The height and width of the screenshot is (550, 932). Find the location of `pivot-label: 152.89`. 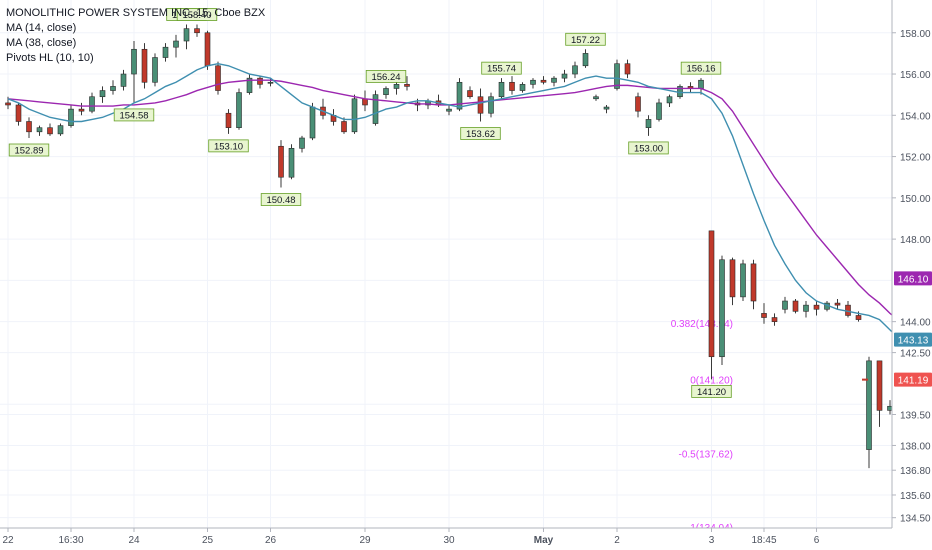

pivot-label: 152.89 is located at coordinates (29, 150).